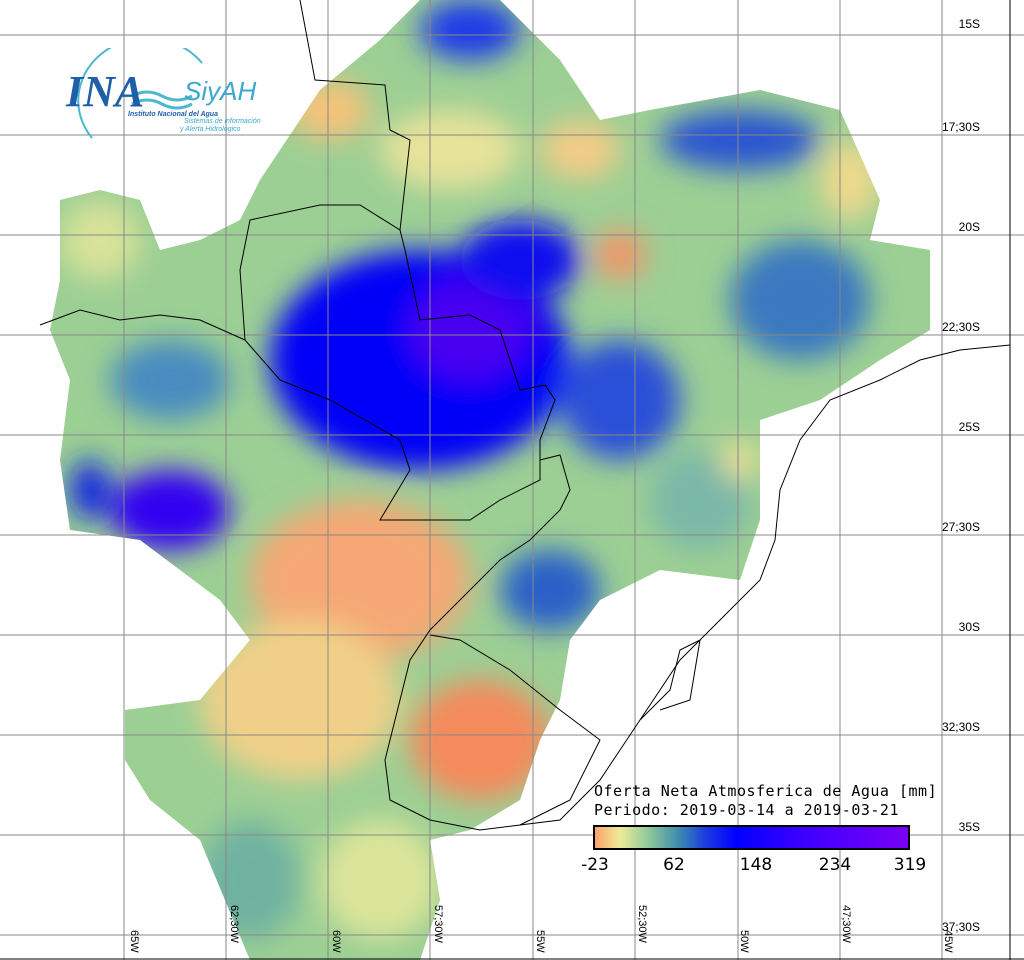 This screenshot has width=1024, height=960. Describe the element at coordinates (960, 727) in the screenshot. I see `lat-label: 32;30S` at that location.